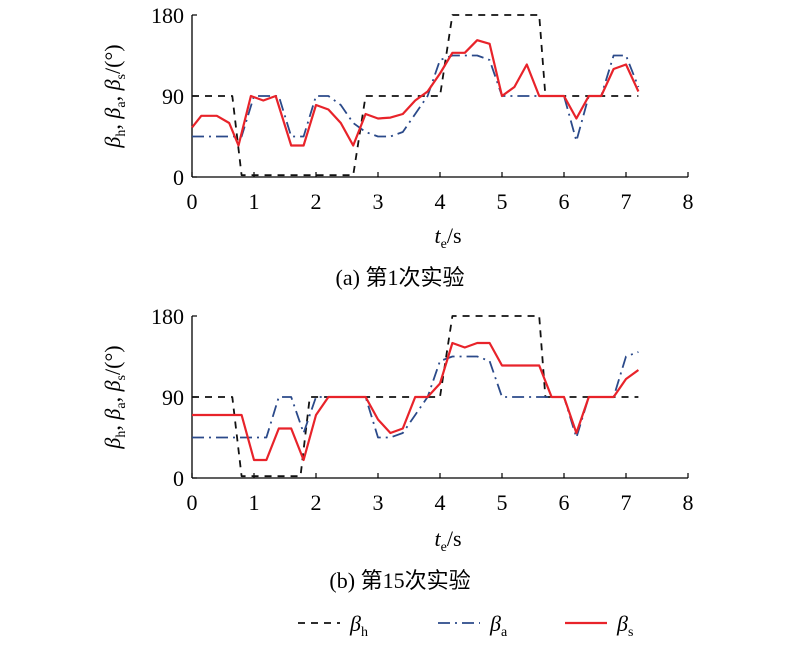 The width and height of the screenshot is (800, 645). I want to click on legend-label-beta-h: βh, so click(358, 625).